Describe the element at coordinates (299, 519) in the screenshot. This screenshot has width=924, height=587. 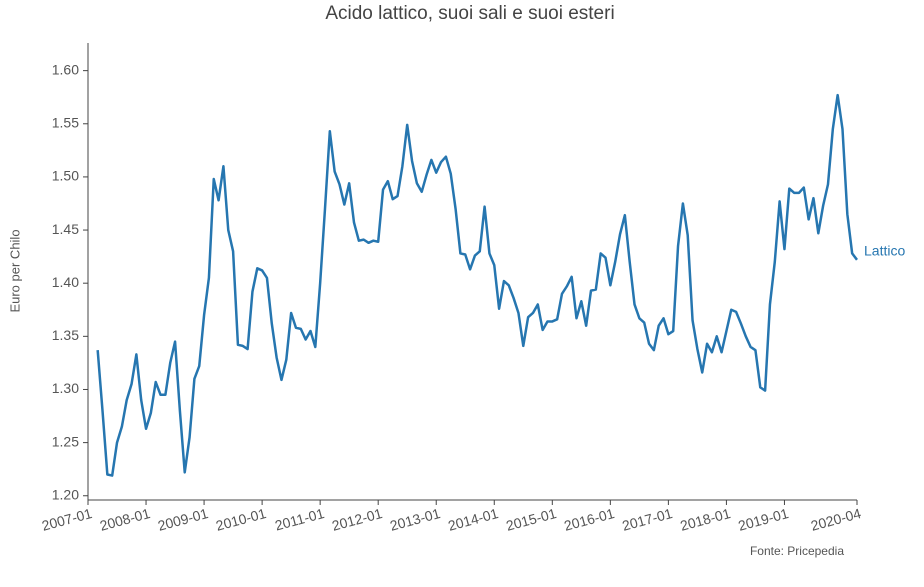
I see `x-tick-label: 2011-01` at that location.